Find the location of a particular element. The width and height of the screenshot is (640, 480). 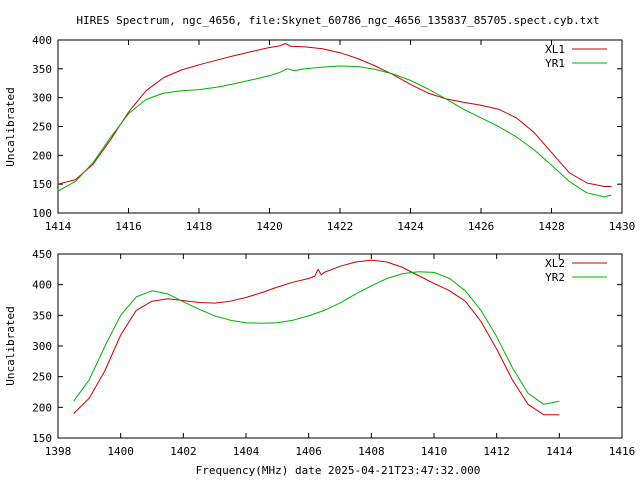

bottom-x-tick-label: 1400 is located at coordinates (120, 451).